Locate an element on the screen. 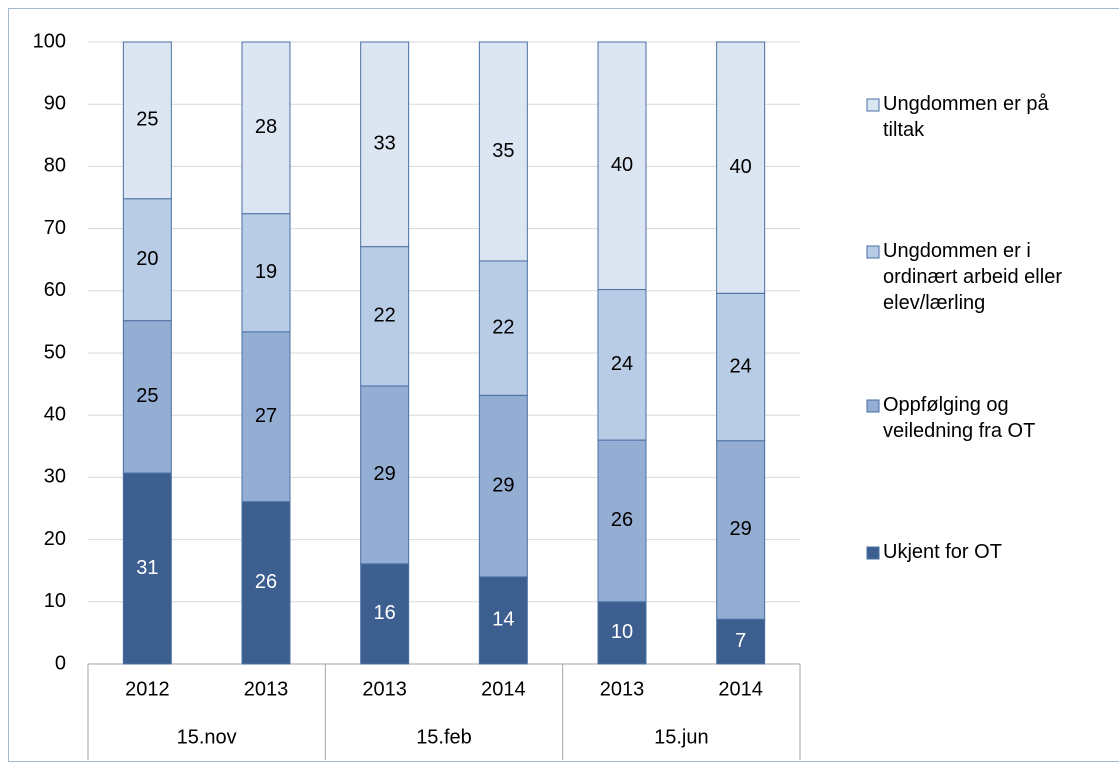 The image size is (1119, 771). data-label: 16 is located at coordinates (385, 613).